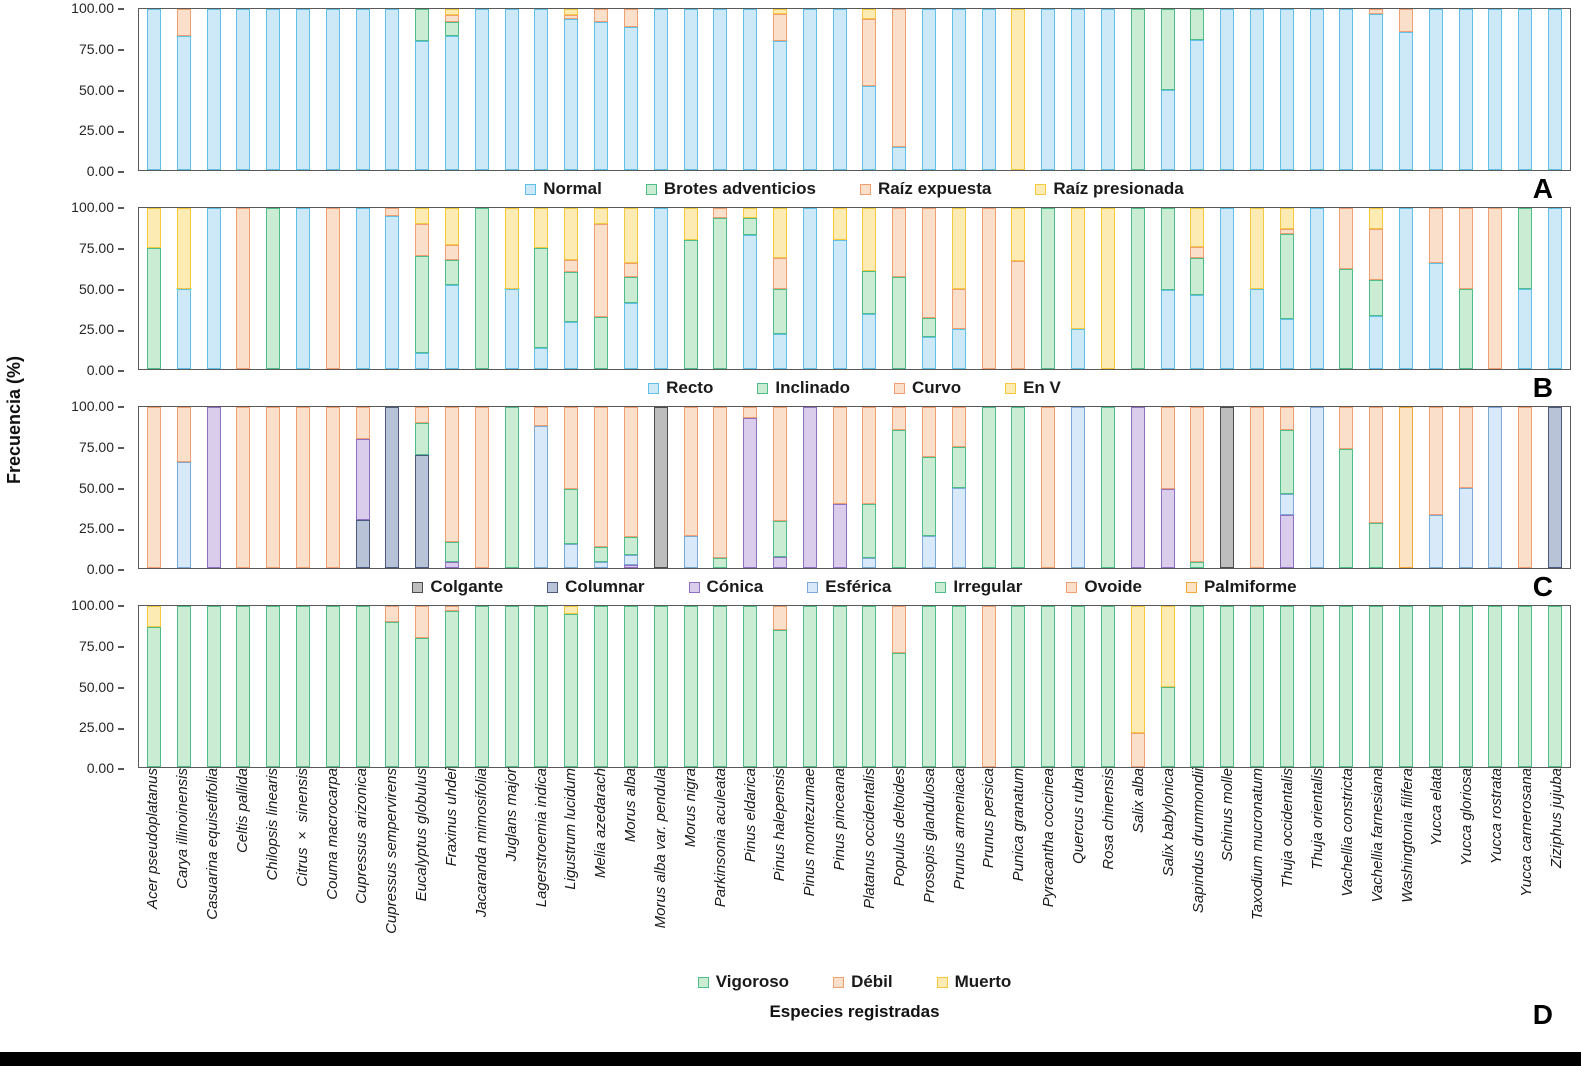 The height and width of the screenshot is (1066, 1581). What do you see at coordinates (1377, 866) in the screenshot?
I see `x-axis-label-cell: Vachellia farnesiana` at bounding box center [1377, 866].